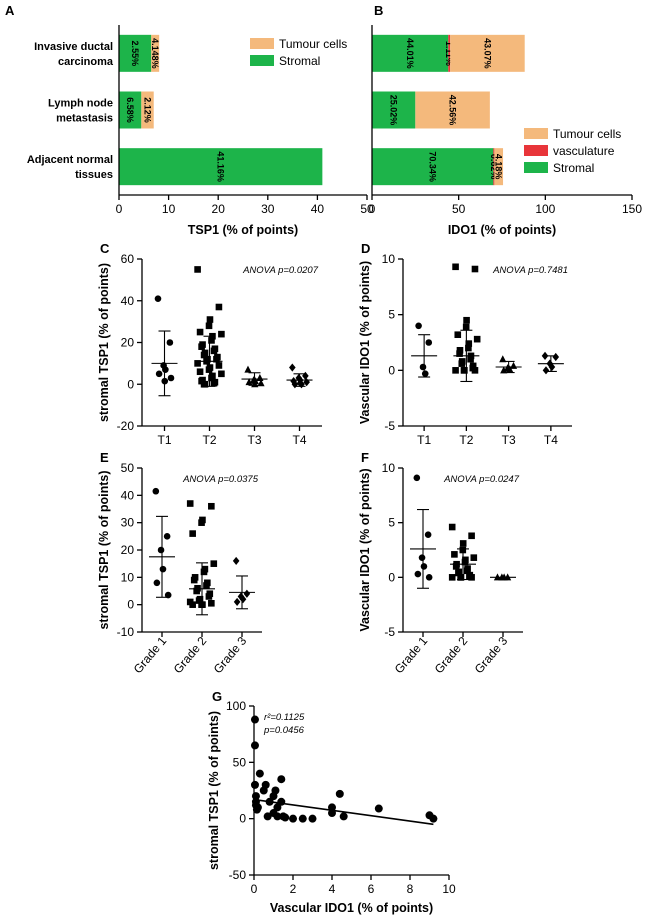 Image resolution: width=650 pixels, height=923 pixels. I want to click on y-tick-label-G-0: -50, so click(238, 875).